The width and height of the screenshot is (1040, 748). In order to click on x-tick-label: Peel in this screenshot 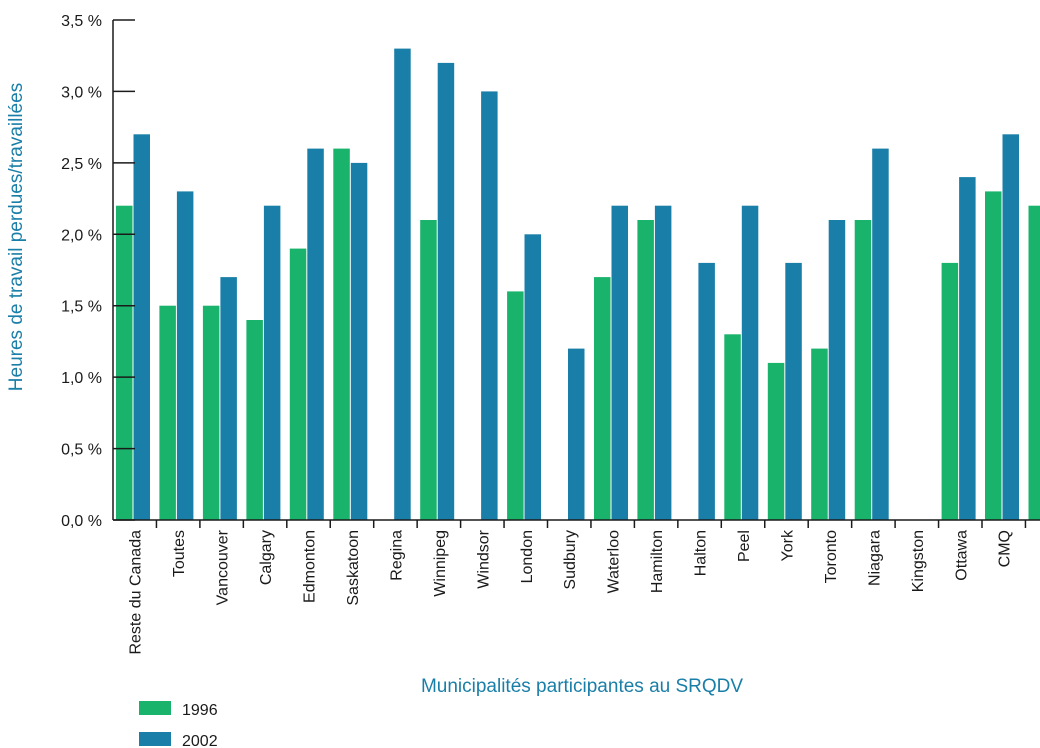, I will do `click(744, 546)`.